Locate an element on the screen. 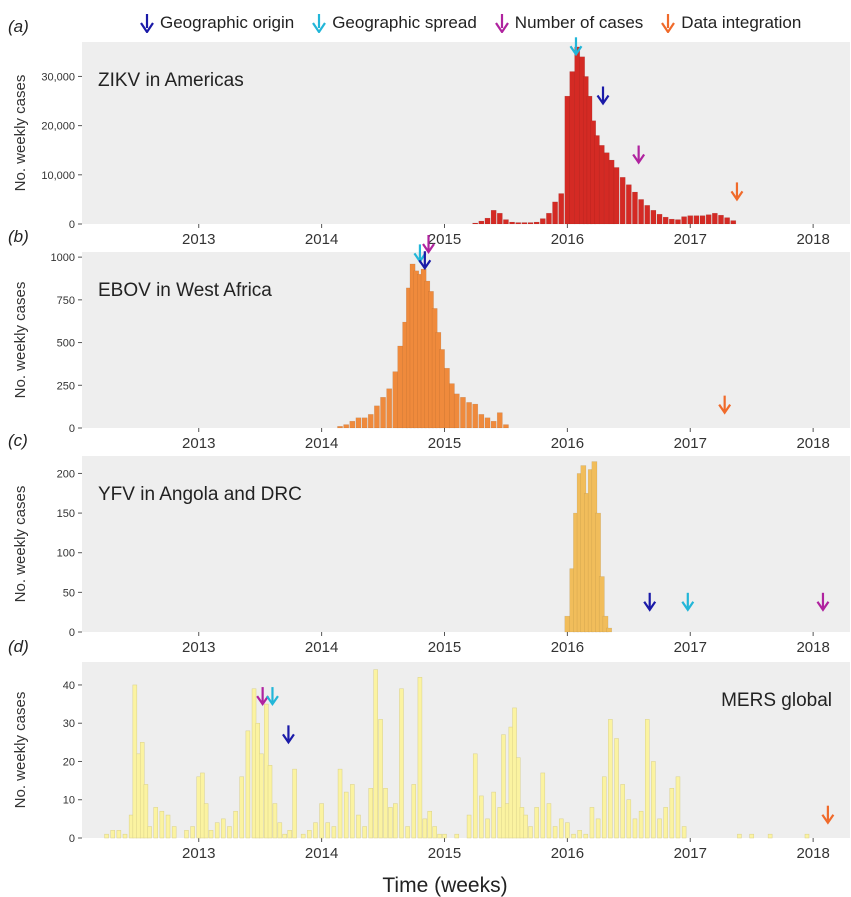 Image resolution: width=851 pixels, height=897 pixels. x-tick-label: 2018 is located at coordinates (812, 647).